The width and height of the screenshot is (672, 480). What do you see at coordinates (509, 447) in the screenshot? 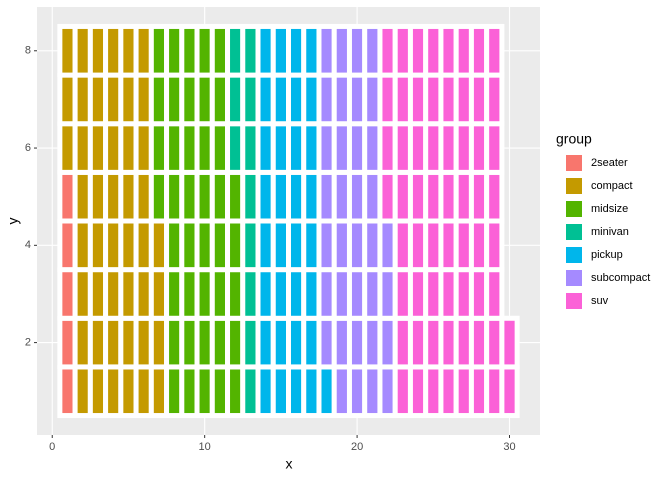
I see `x-tick-label: 30` at bounding box center [509, 447].